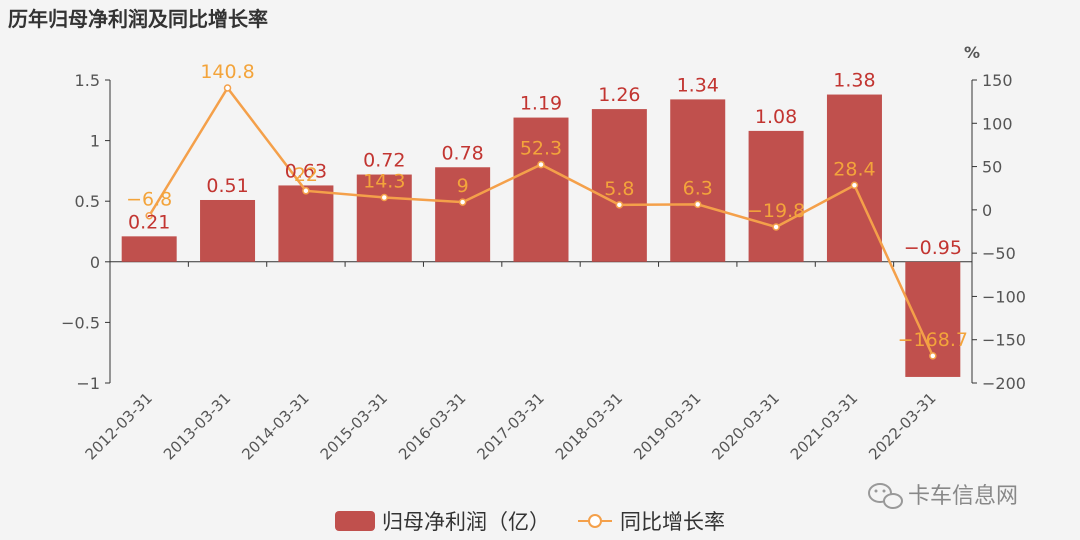  I want to click on y-right-tick-label: 100, so click(997, 123).